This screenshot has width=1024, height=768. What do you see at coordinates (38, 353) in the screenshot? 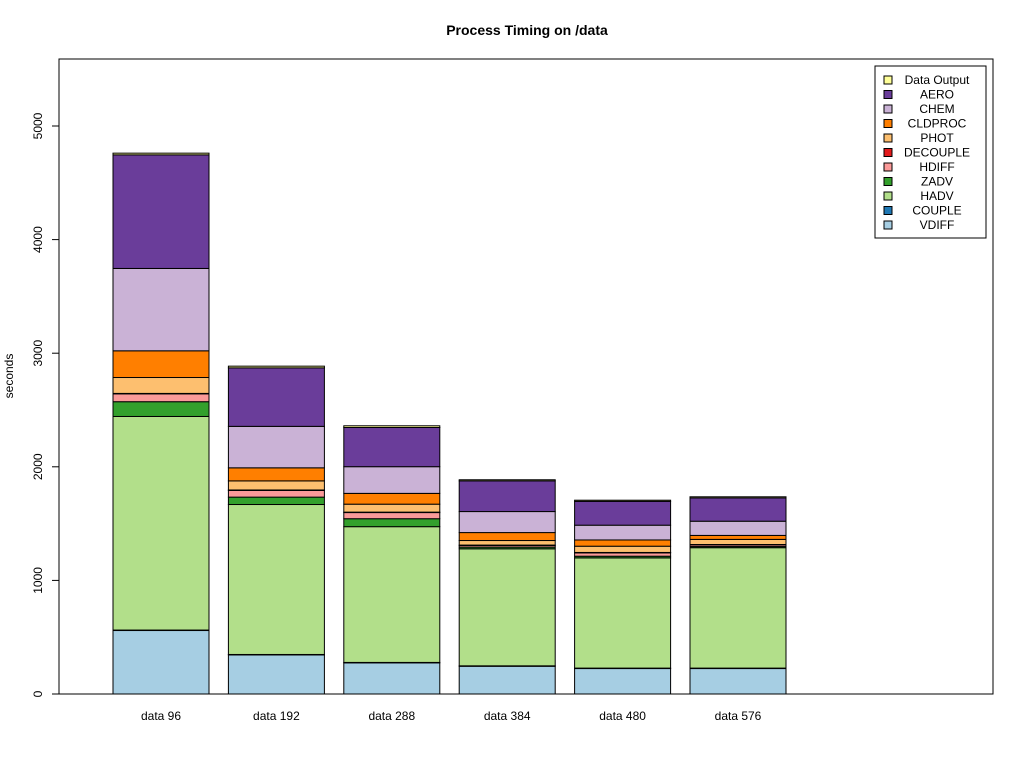
I see `y-tick-label: 3000` at bounding box center [38, 353].